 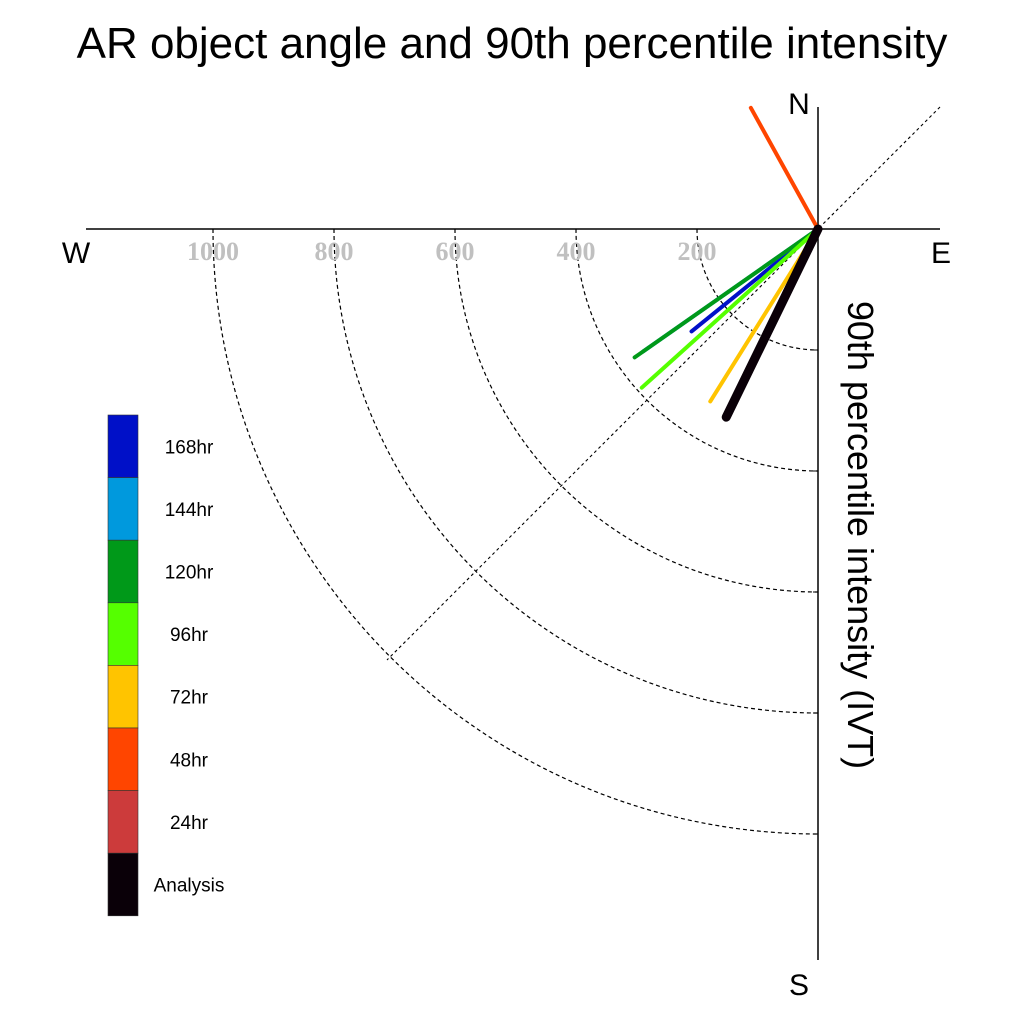 What do you see at coordinates (576, 251) in the screenshot?
I see `radial-tick-label: 400` at bounding box center [576, 251].